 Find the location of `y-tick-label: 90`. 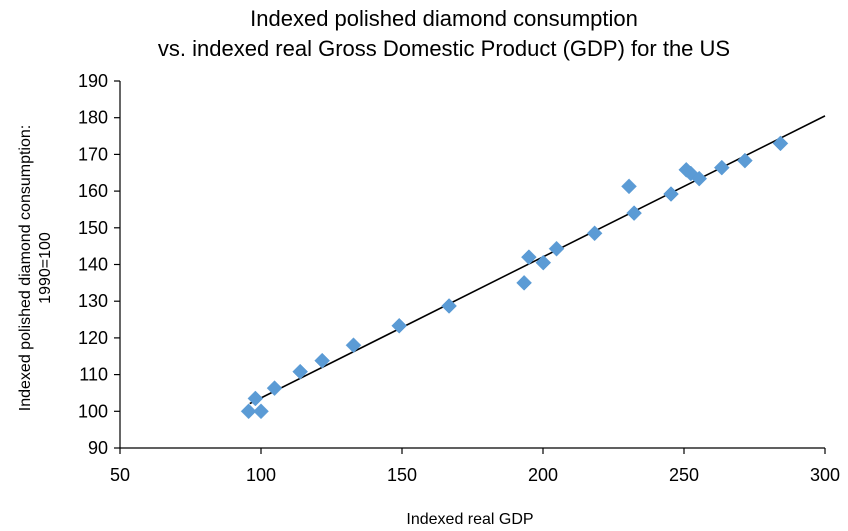

y-tick-label: 90 is located at coordinates (98, 448).